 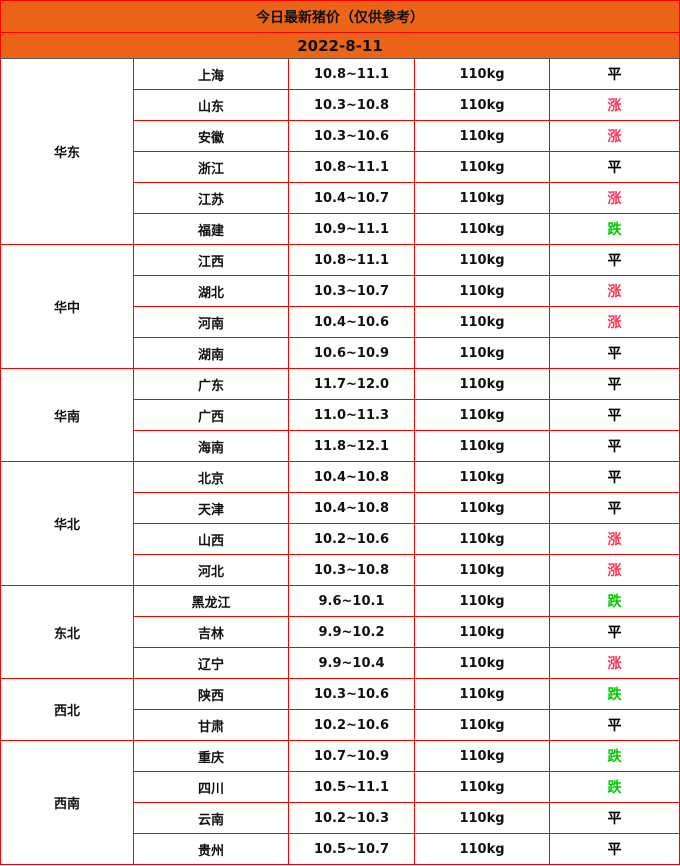 I want to click on price-cell: 10.4~10.6, so click(x=351, y=322).